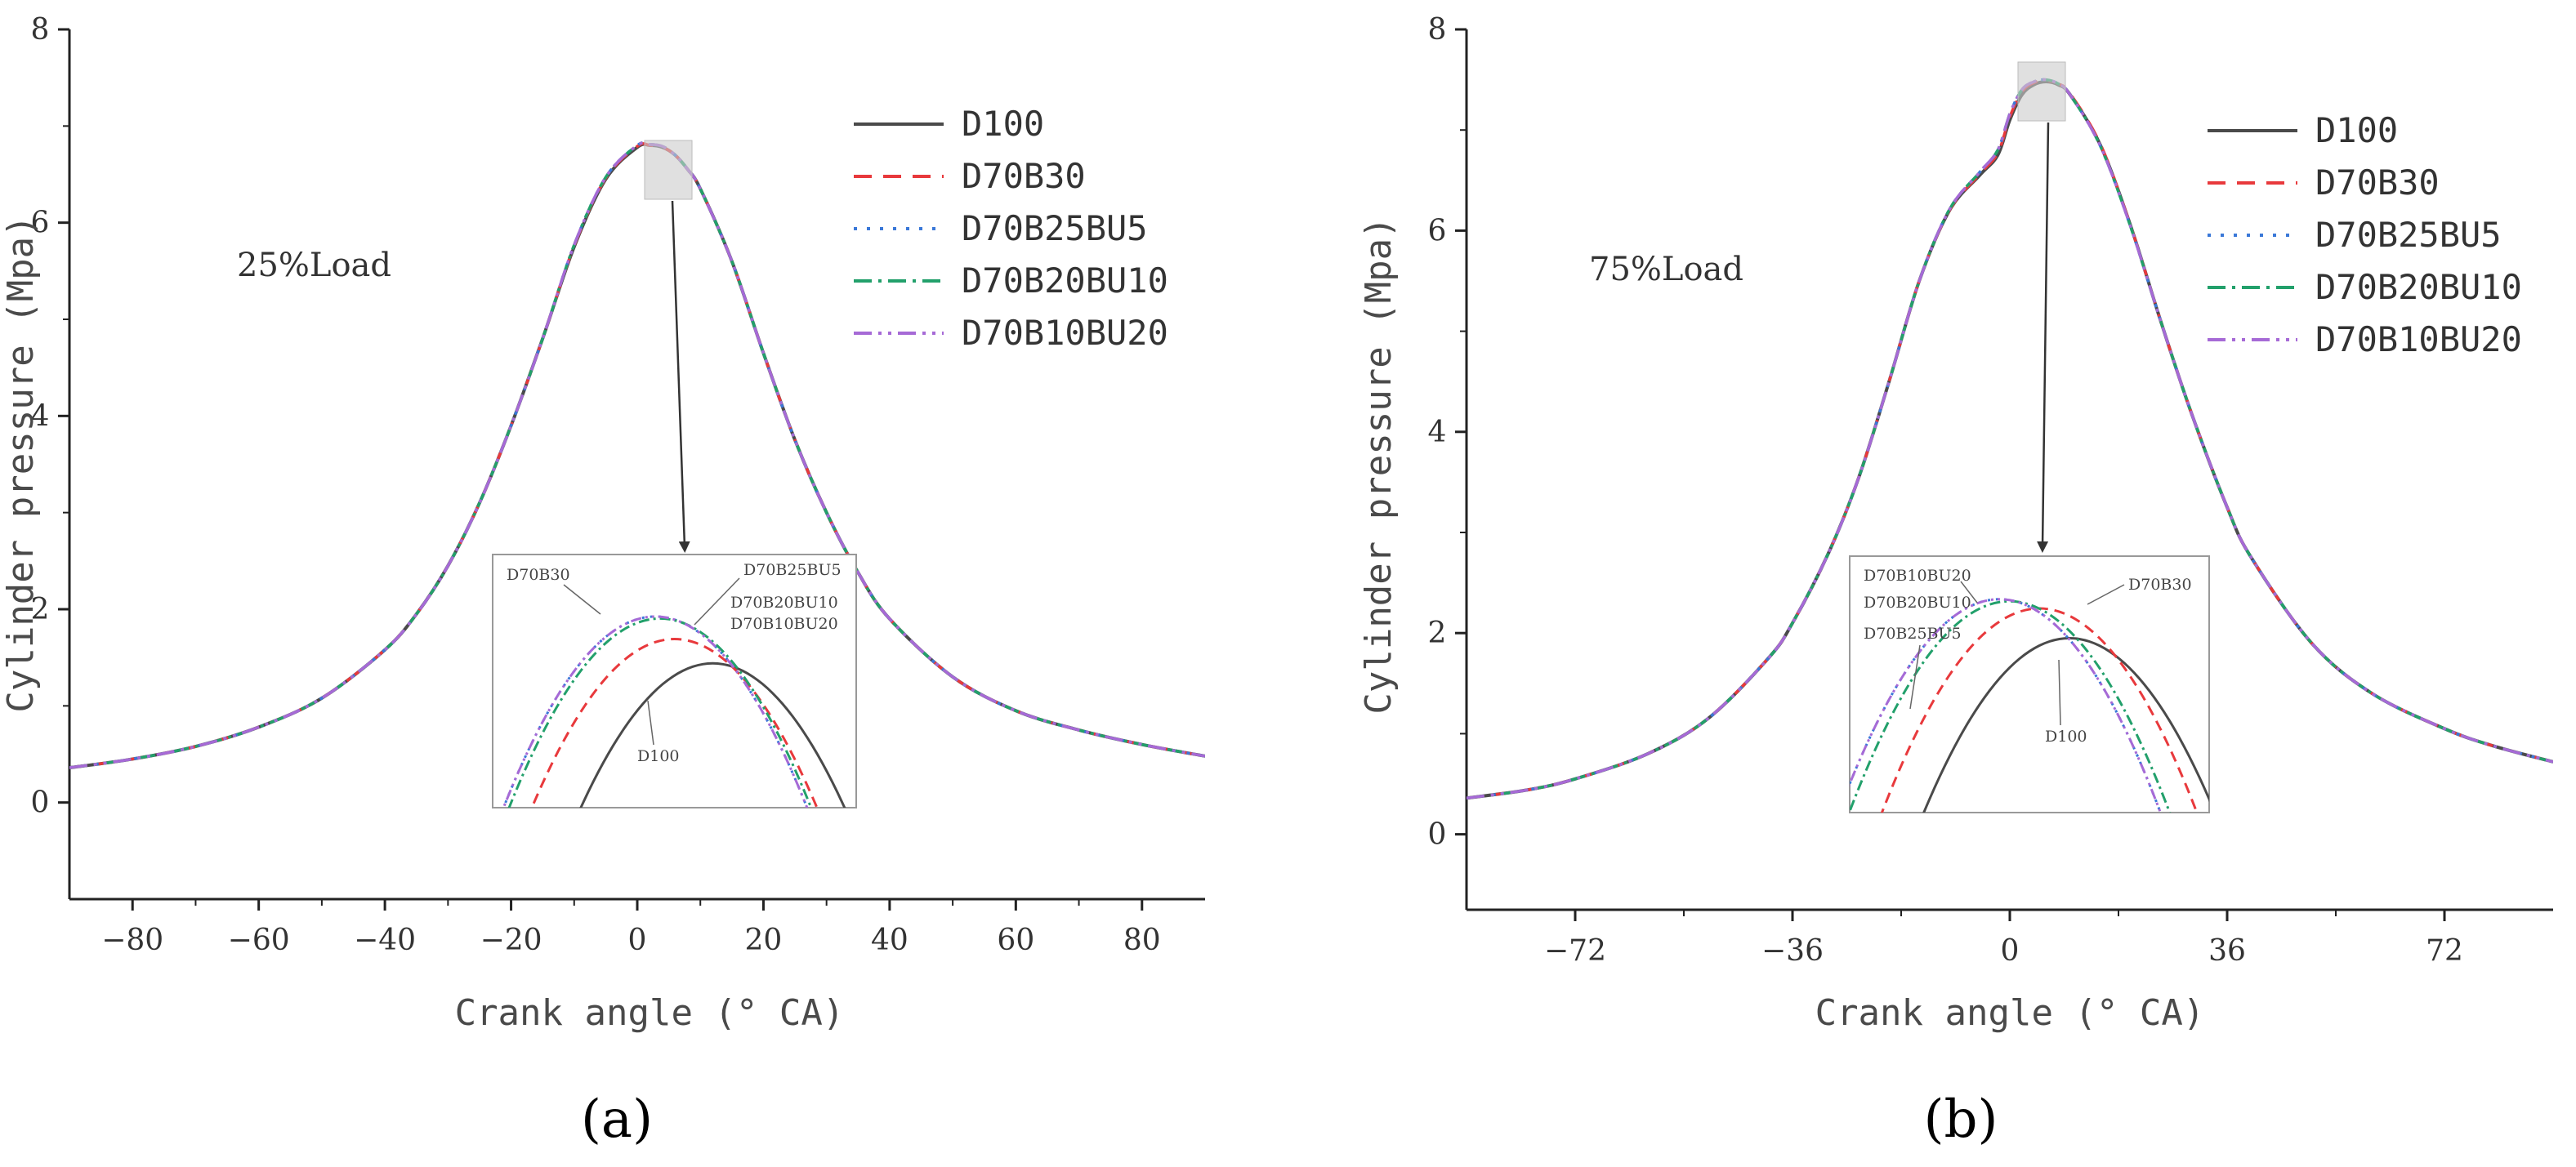 This screenshot has height=1167, width=2576. Describe the element at coordinates (669, 170) in the screenshot. I see `zoom-highlight-box-a` at that location.